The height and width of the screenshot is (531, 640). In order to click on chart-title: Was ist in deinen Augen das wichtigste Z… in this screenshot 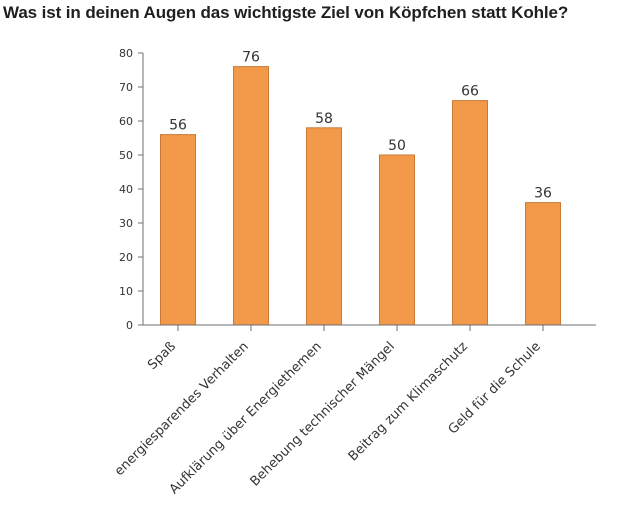, I will do `click(286, 12)`.